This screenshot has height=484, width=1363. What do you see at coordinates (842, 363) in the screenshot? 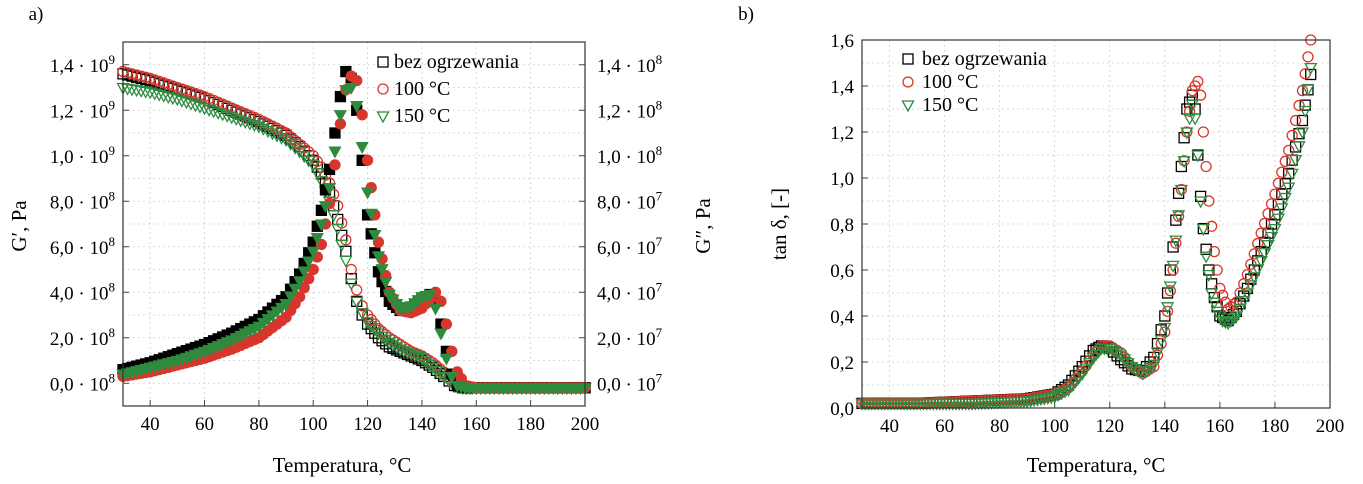
I see `chart-b-y-tick-label: 0,2` at bounding box center [842, 363].